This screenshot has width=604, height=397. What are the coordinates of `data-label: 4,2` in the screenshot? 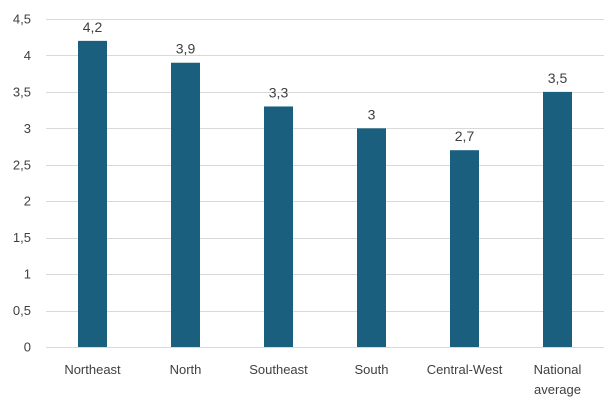 It's located at (93, 27).